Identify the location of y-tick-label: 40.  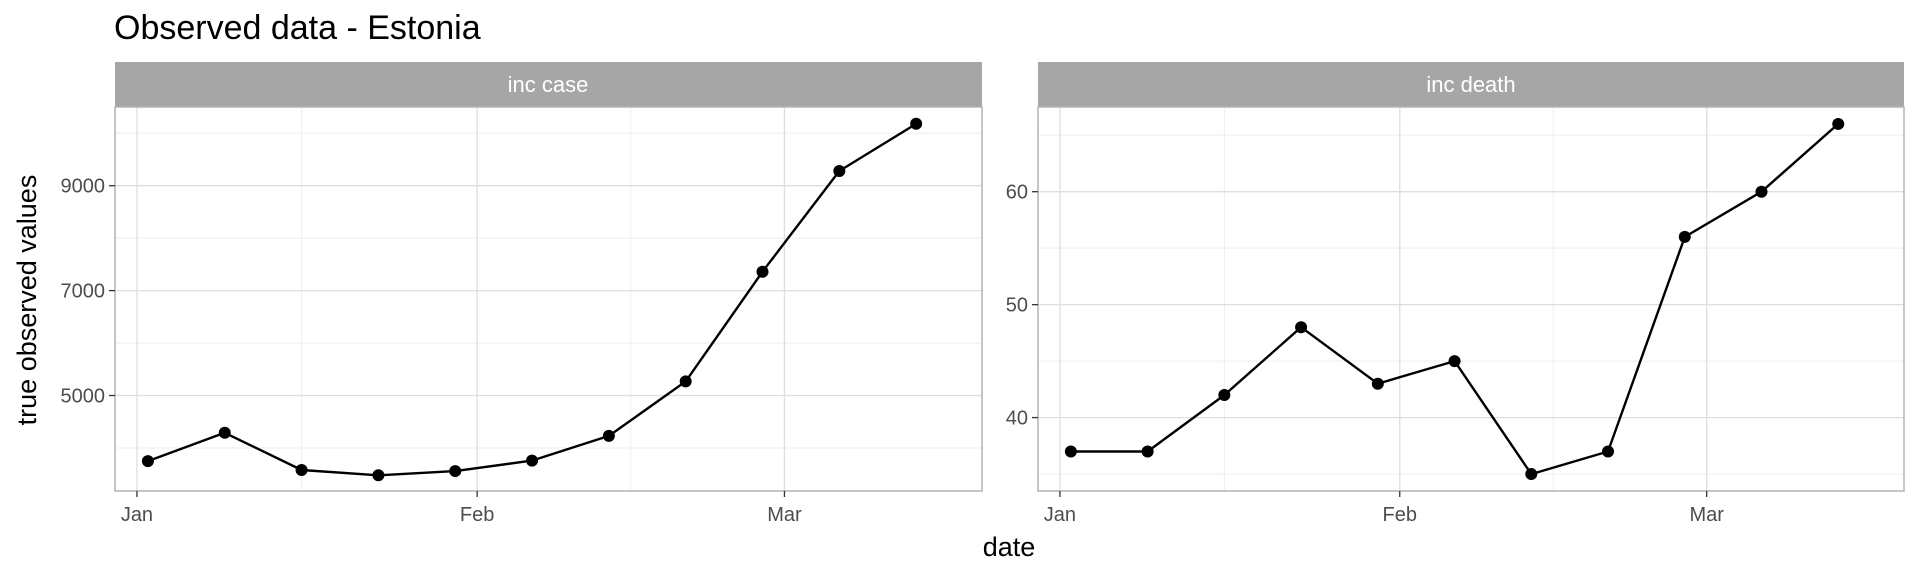
(1017, 419).